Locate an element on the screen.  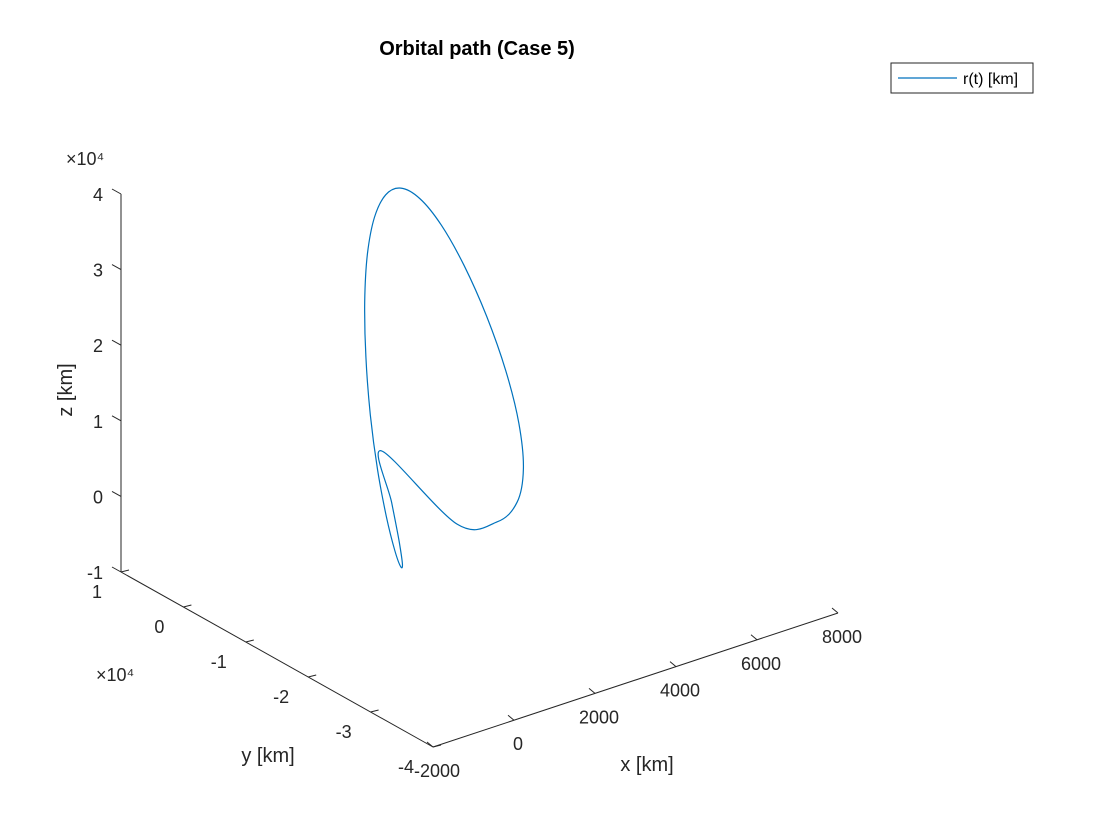
y-tick-label: -1 is located at coordinates (219, 662).